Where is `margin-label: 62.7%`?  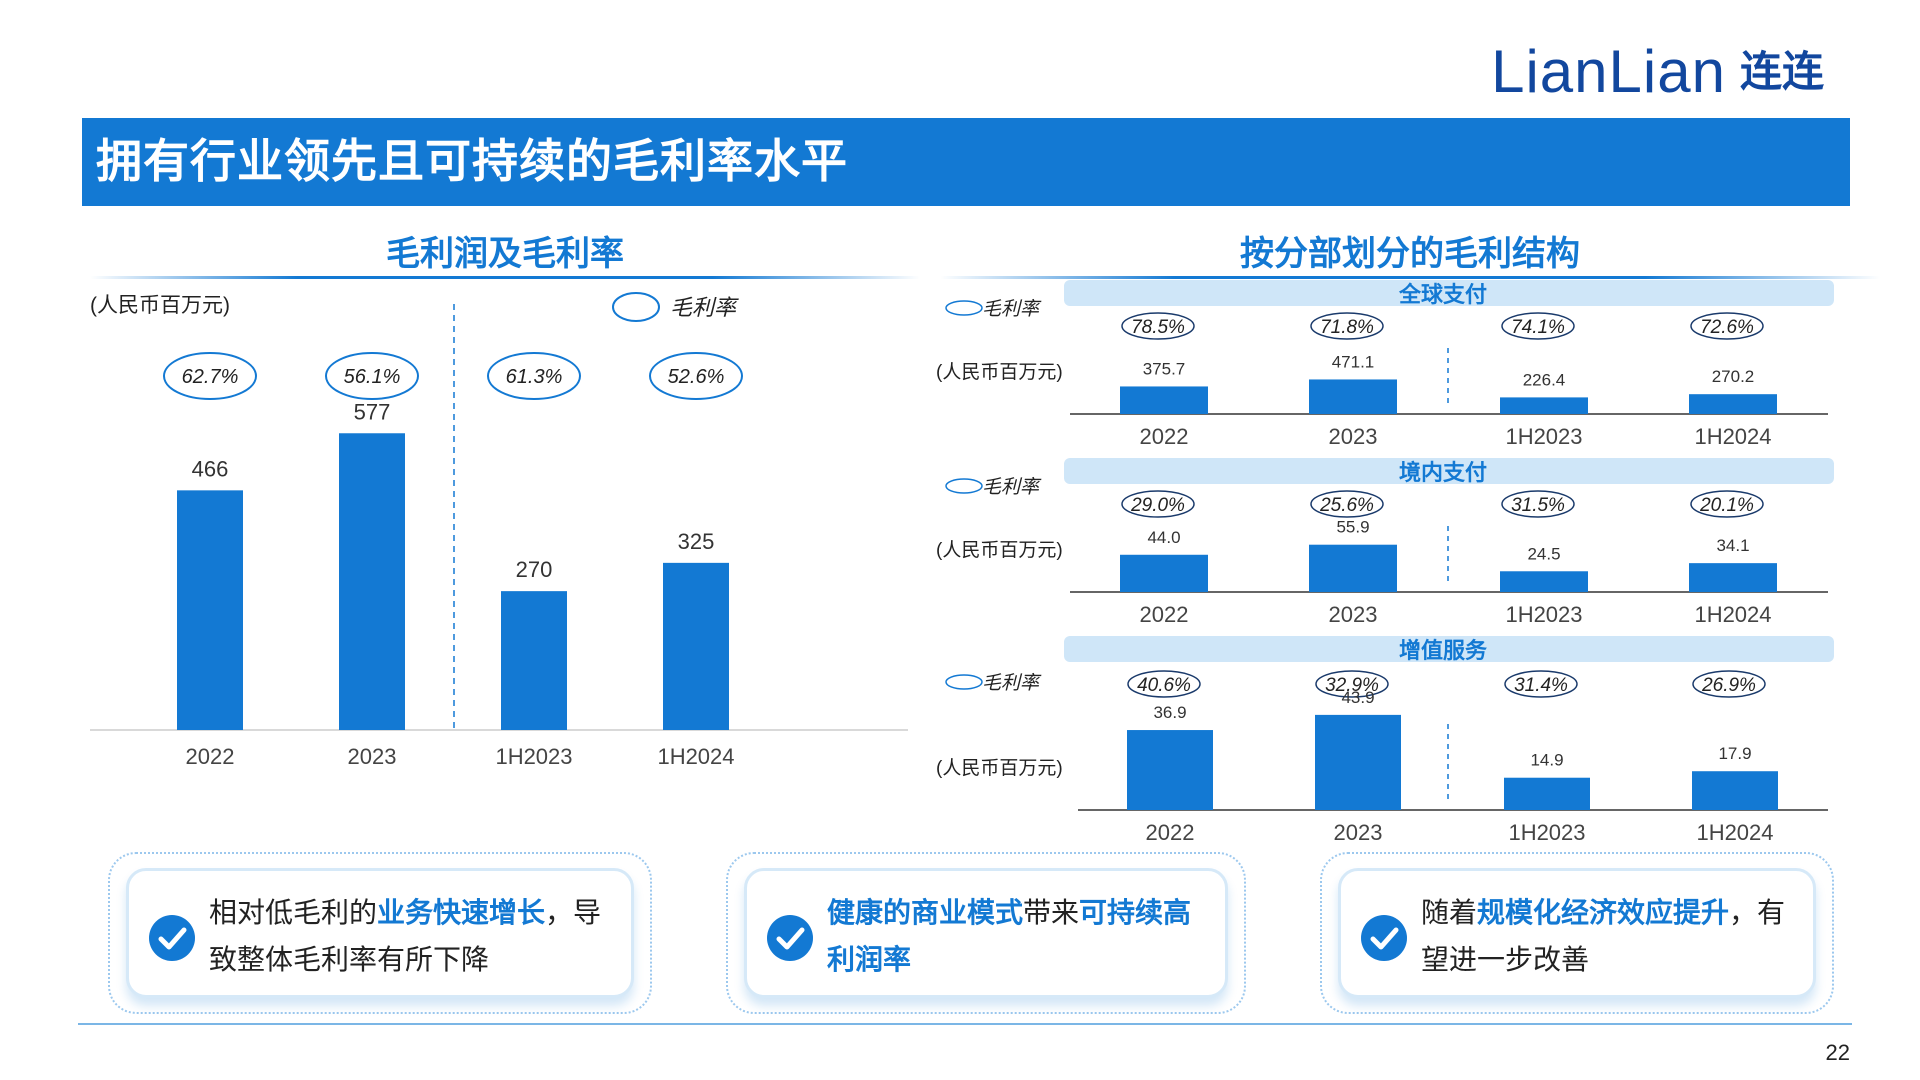
margin-label: 62.7% is located at coordinates (210, 377).